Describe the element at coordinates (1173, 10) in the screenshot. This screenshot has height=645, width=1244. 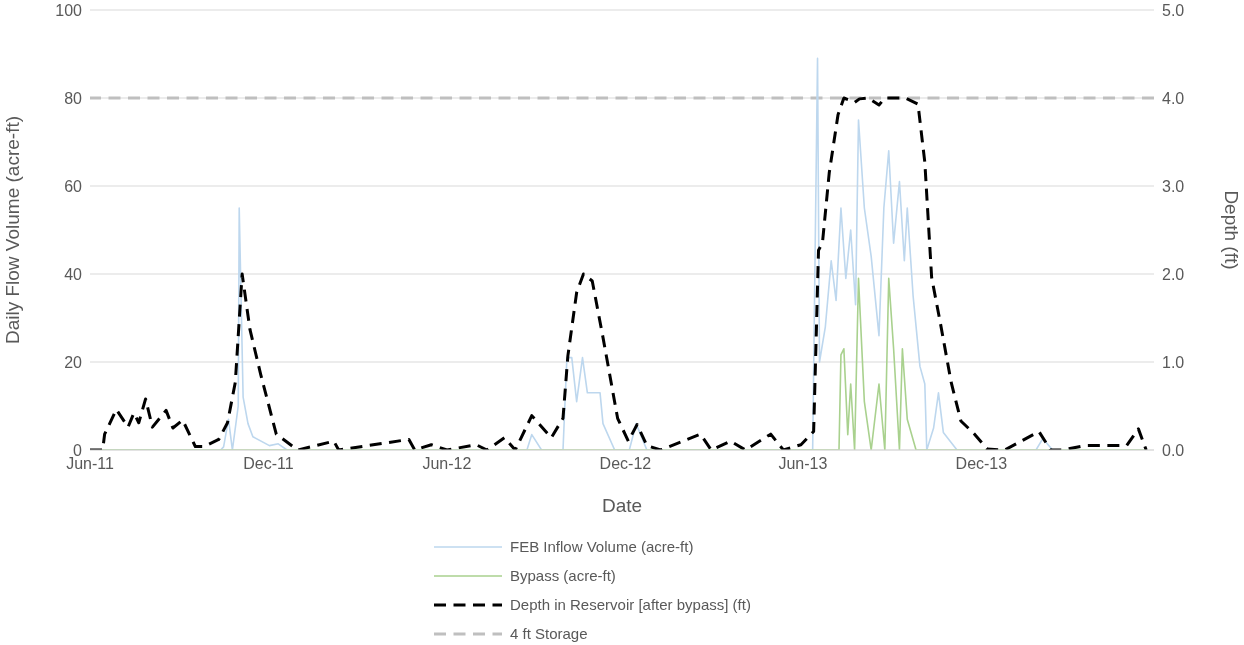
I see `y2-tick-label: 5.0` at that location.